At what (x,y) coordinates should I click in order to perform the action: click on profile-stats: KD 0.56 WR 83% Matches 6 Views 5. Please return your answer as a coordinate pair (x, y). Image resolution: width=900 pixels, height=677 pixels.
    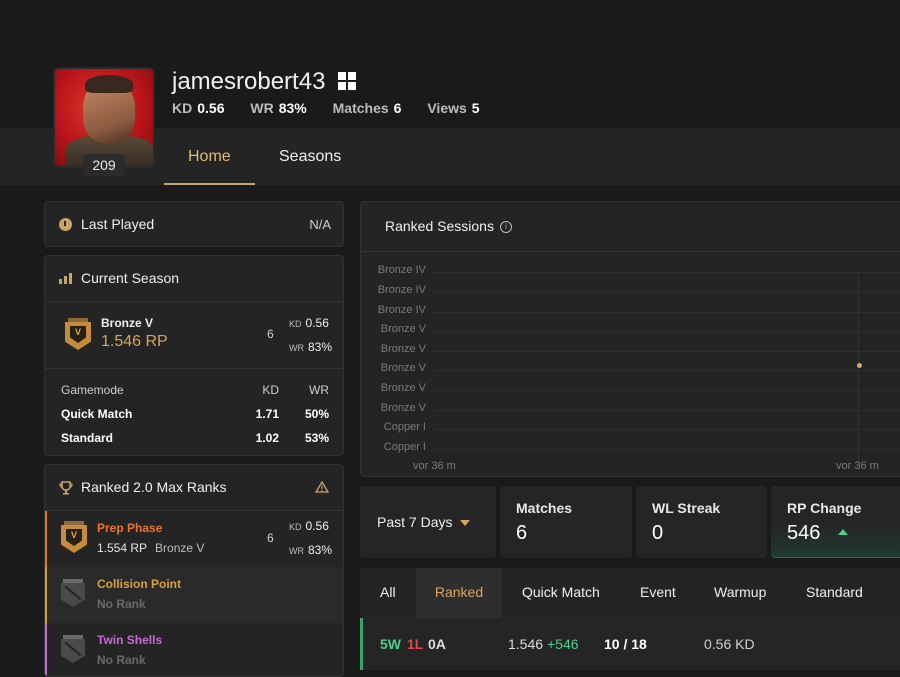
    Looking at the image, I should click on (337, 108).